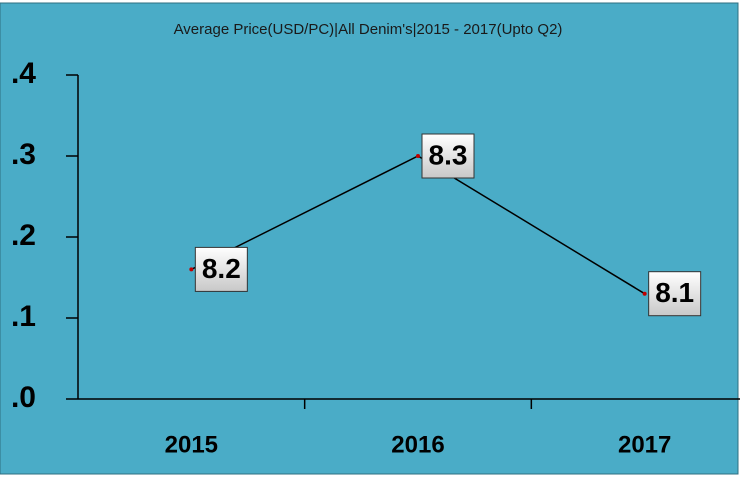 The image size is (740, 487). Describe the element at coordinates (23, 73) in the screenshot. I see `y-tick-label: .4` at that location.